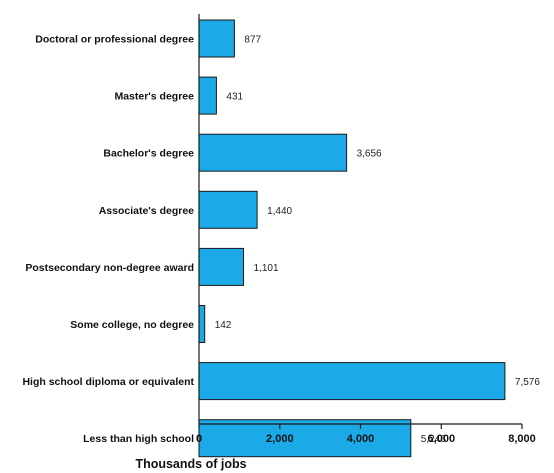 This screenshot has width=554, height=473. I want to click on category-label: Master's degree, so click(154, 97).